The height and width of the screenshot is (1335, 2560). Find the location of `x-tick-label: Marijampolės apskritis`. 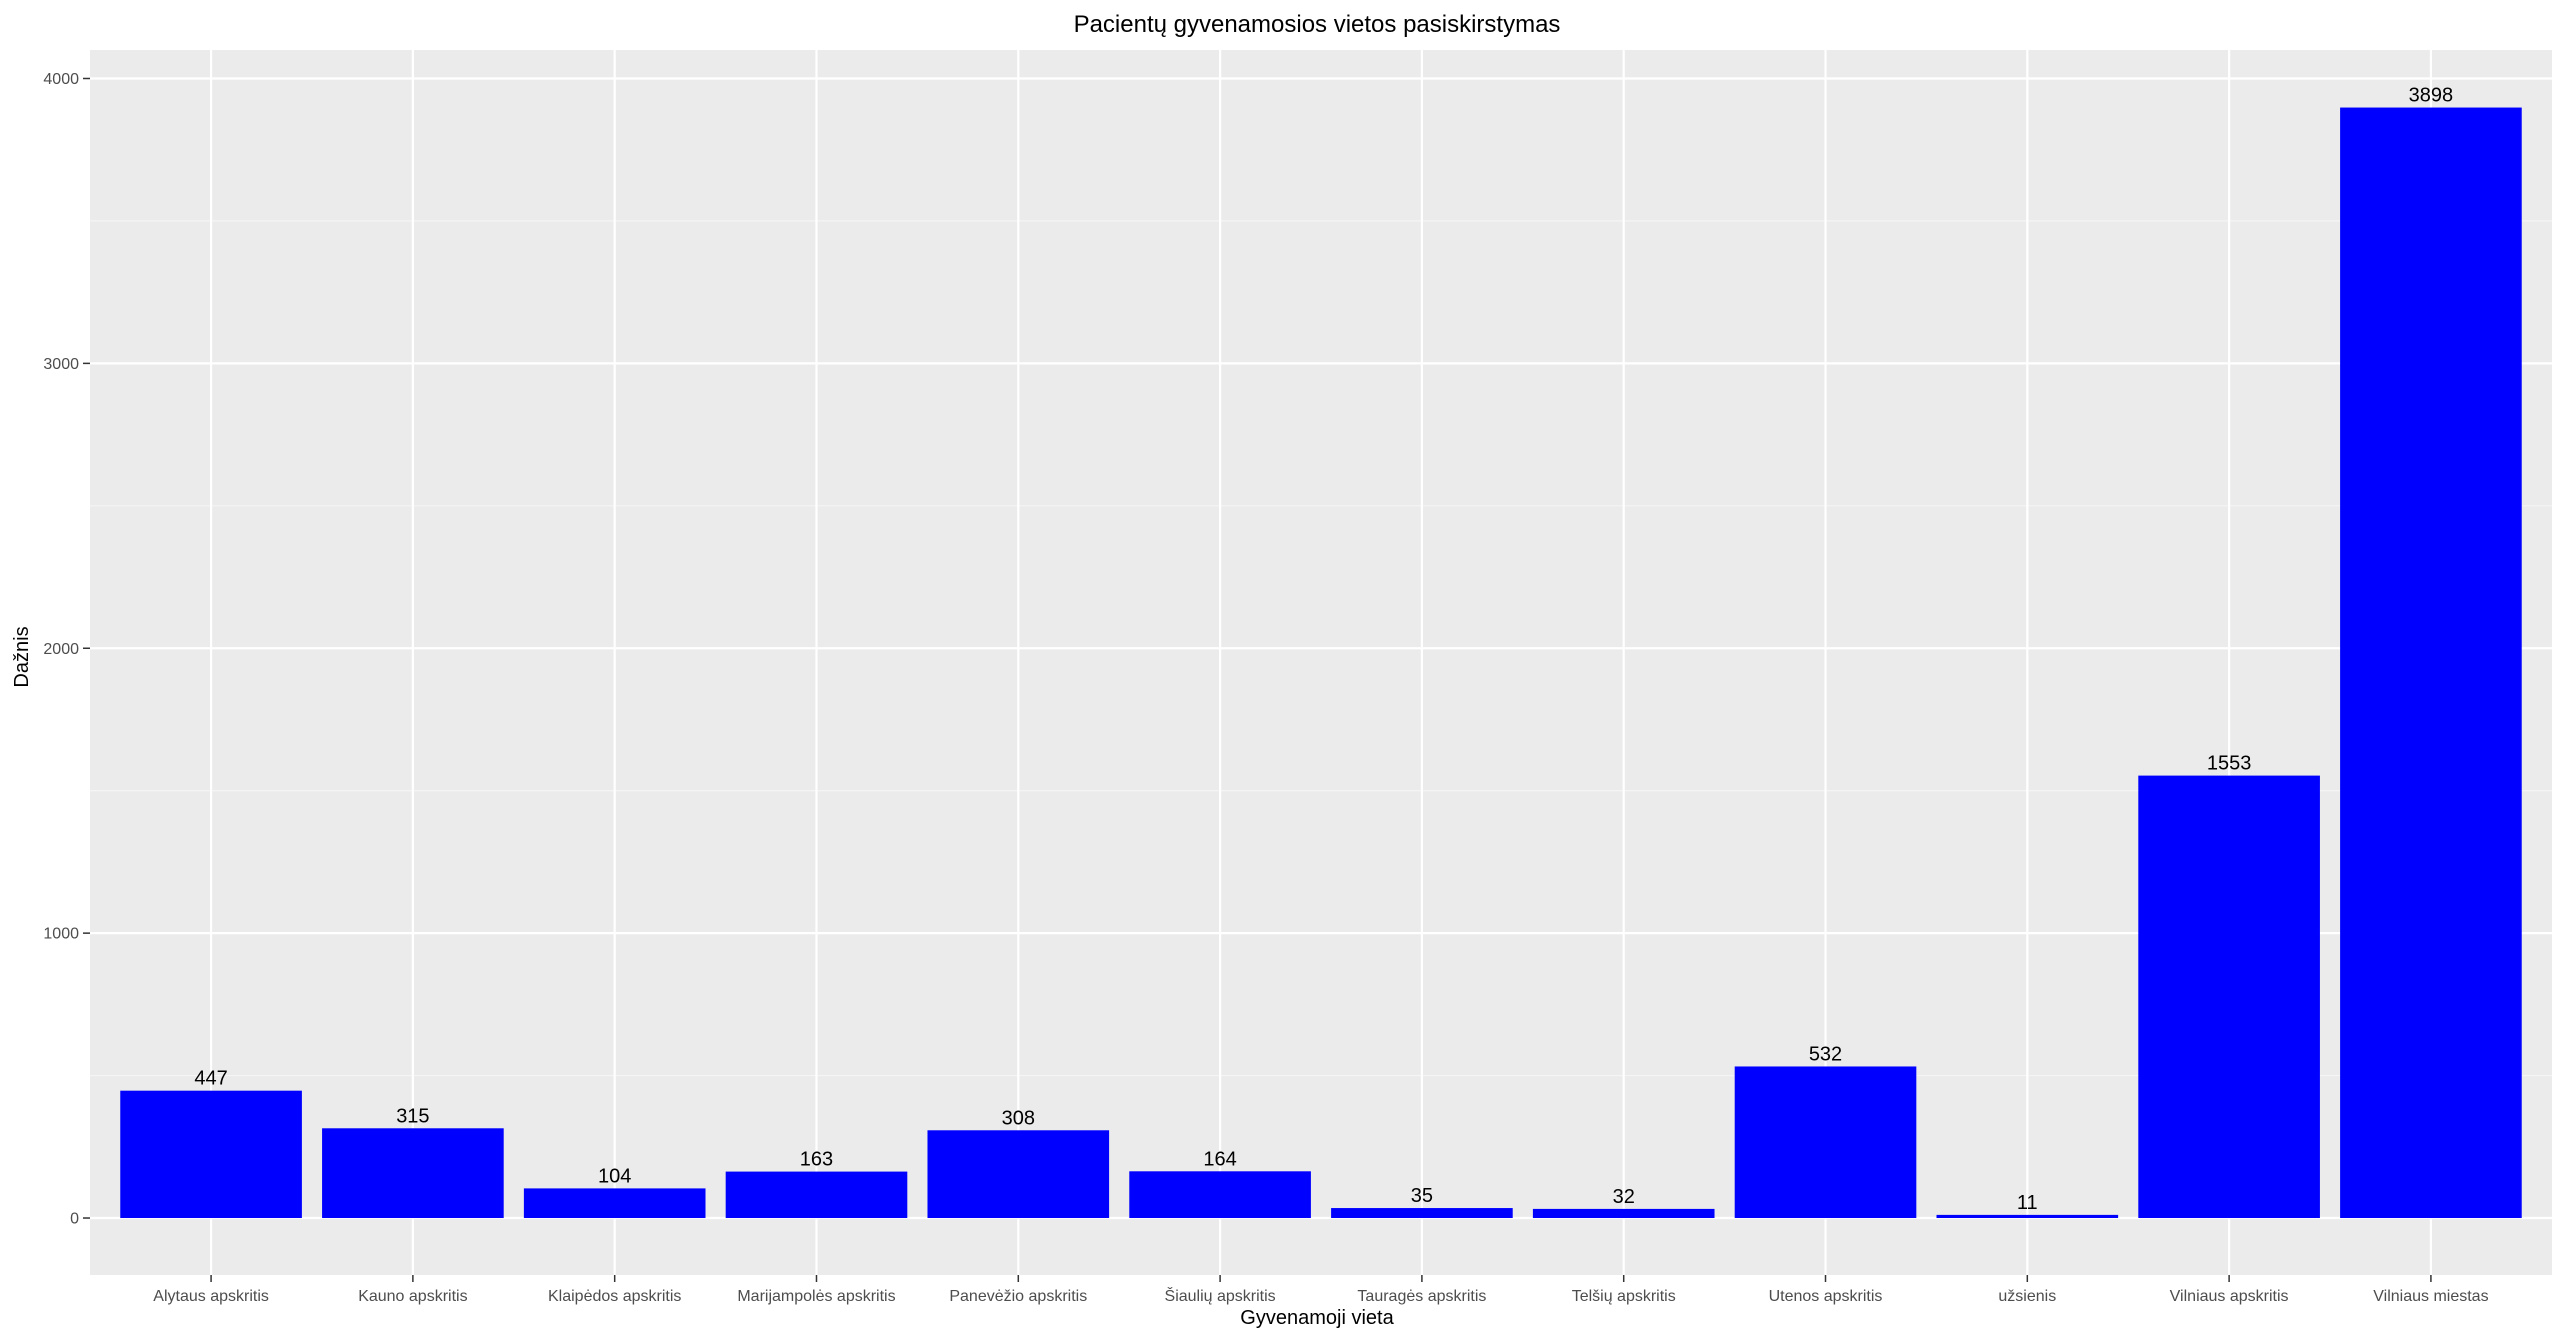

x-tick-label: Marijampolės apskritis is located at coordinates (816, 1296).